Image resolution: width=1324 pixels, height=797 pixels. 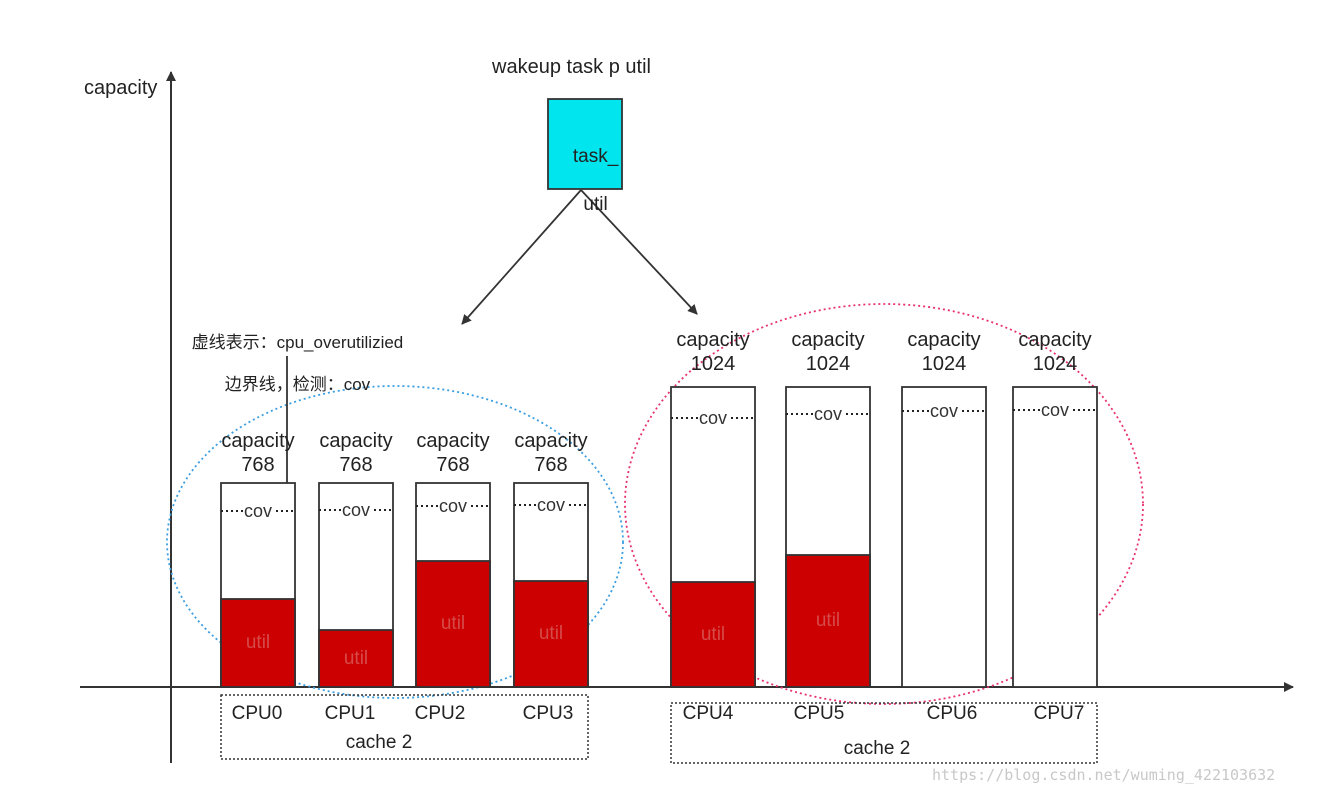 I want to click on task-util-line-2: util, so click(x=595, y=204).